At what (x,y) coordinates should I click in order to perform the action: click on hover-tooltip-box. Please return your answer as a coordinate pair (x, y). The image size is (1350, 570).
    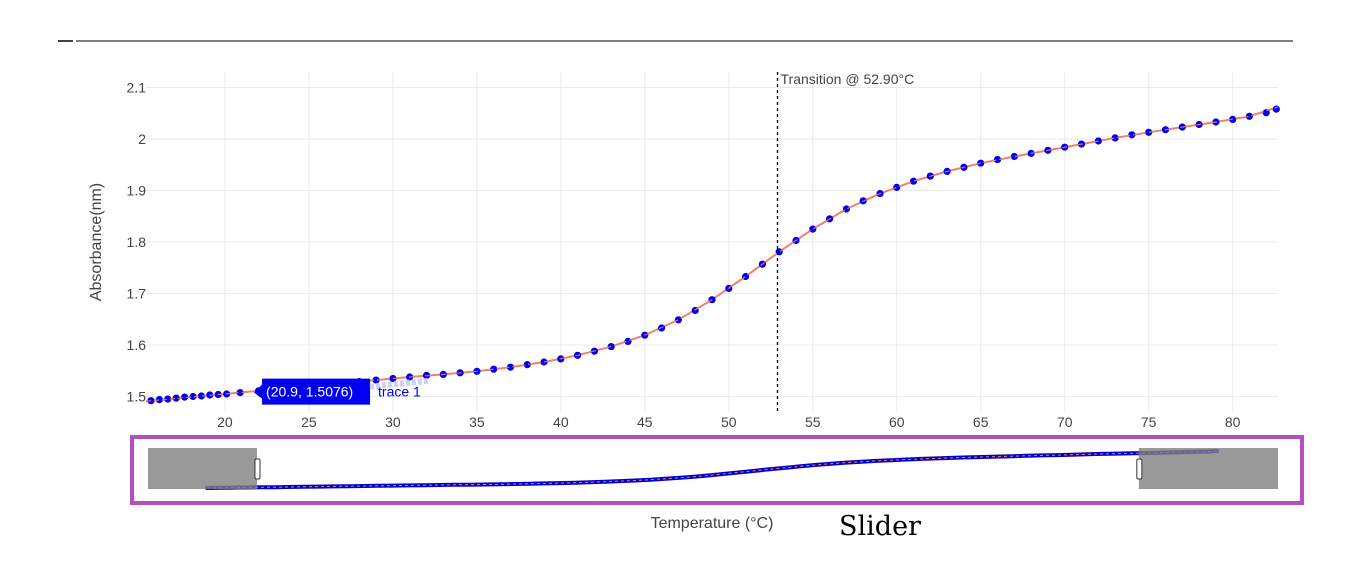
    Looking at the image, I should click on (312, 391).